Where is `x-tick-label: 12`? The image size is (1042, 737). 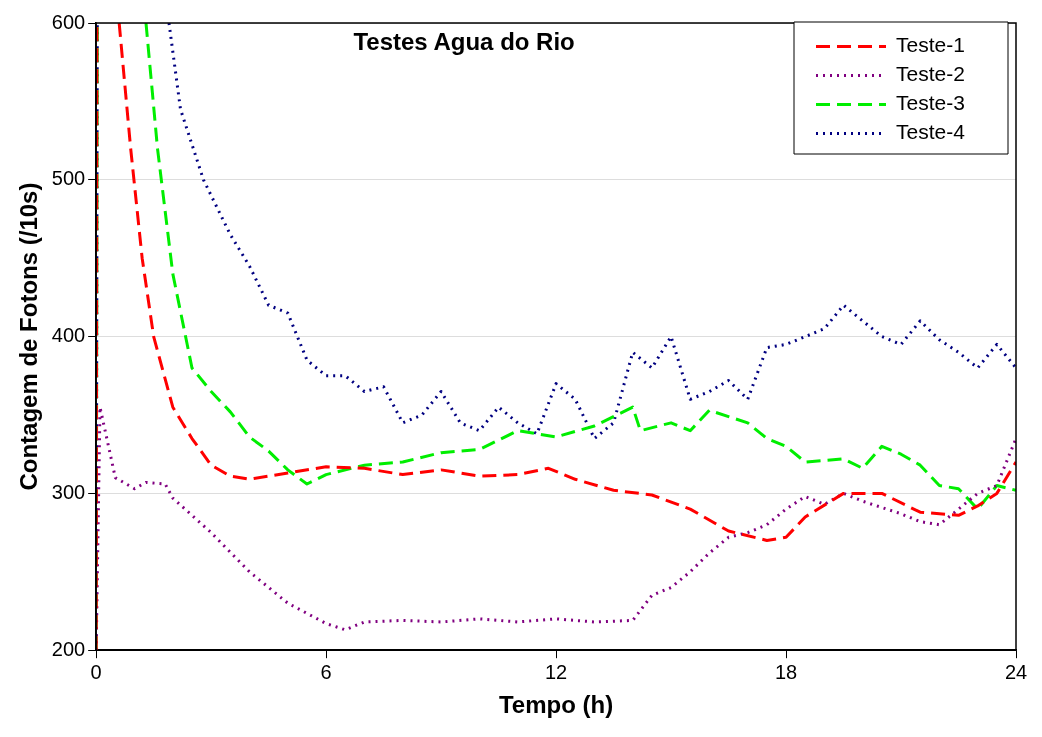
x-tick-label: 12 is located at coordinates (556, 671).